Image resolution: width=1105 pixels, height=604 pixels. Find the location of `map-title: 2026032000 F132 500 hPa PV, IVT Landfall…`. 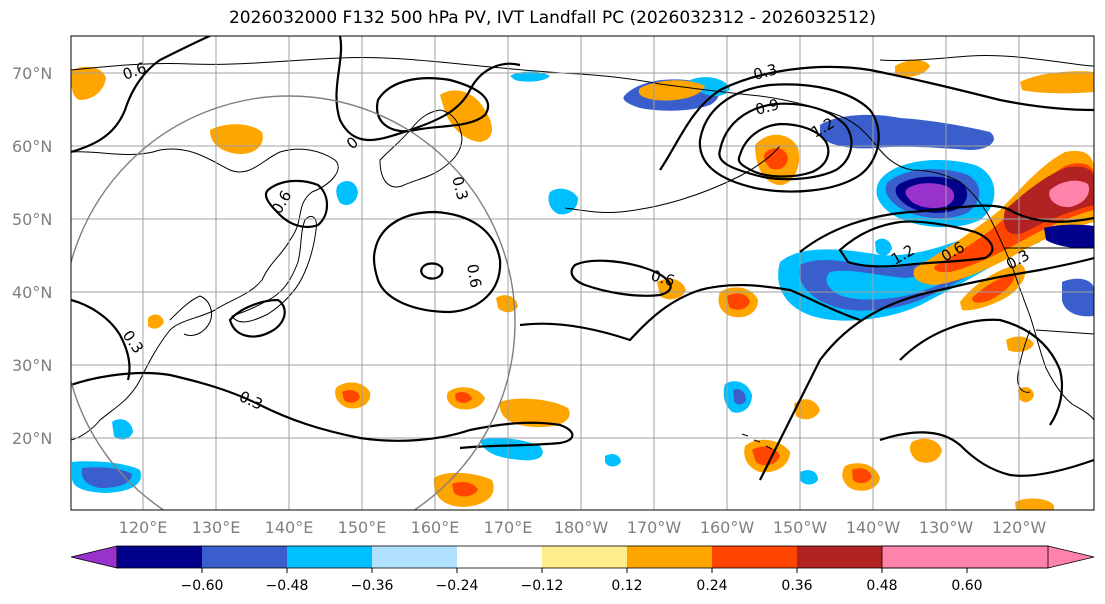

map-title: 2026032000 F132 500 hPa PV, IVT Landfall… is located at coordinates (552, 18).